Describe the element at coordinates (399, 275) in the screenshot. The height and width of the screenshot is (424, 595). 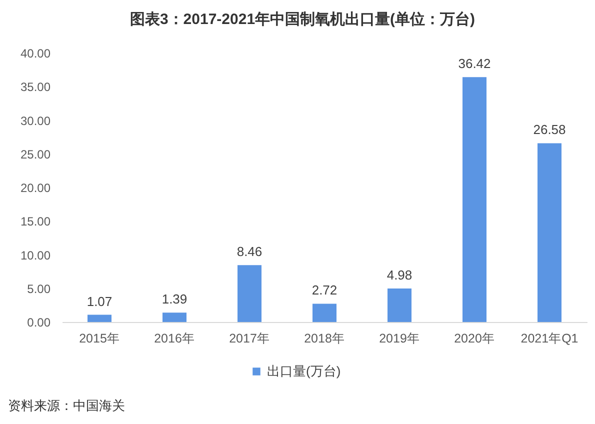
I see `data-label: 4.98` at that location.